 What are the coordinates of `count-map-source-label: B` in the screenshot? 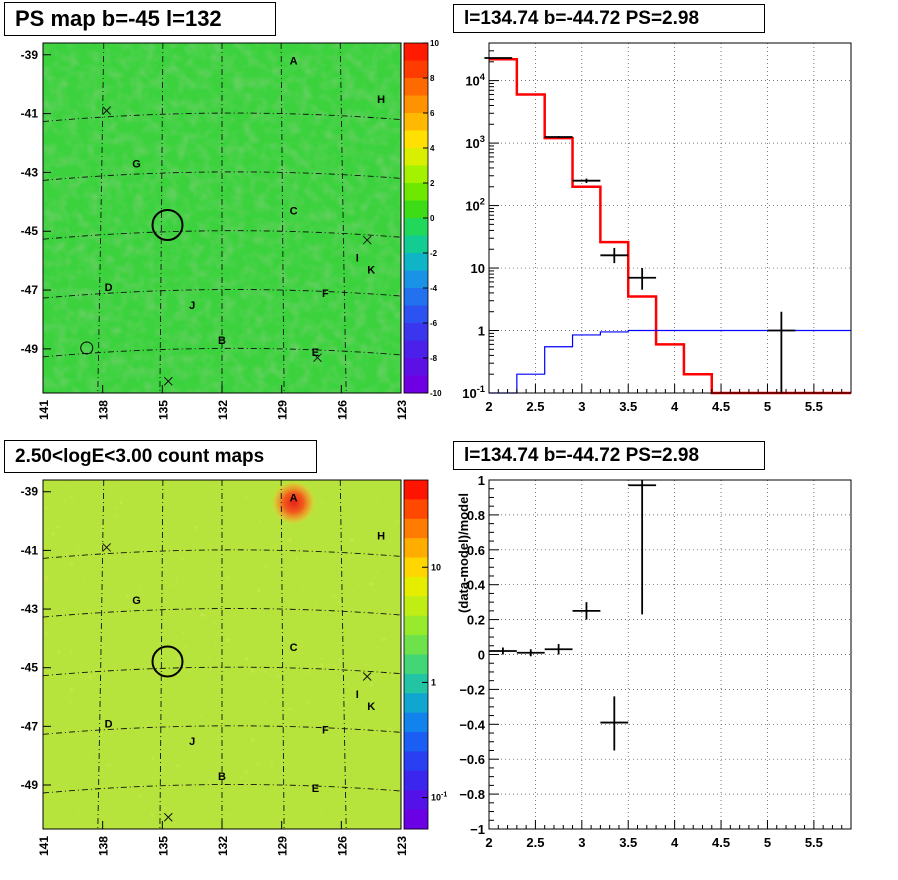 It's located at (222, 777).